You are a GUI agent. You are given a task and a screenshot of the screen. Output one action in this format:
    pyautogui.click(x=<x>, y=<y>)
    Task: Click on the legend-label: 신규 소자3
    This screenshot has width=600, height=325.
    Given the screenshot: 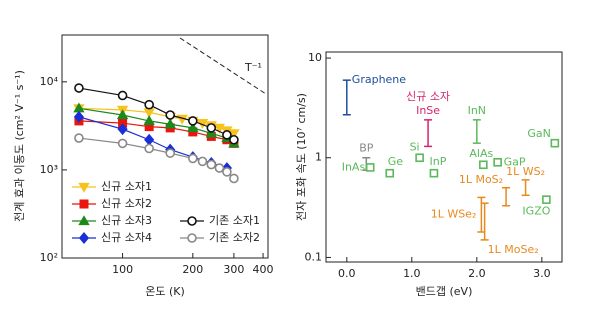 What is the action you would take?
    pyautogui.click(x=126, y=220)
    